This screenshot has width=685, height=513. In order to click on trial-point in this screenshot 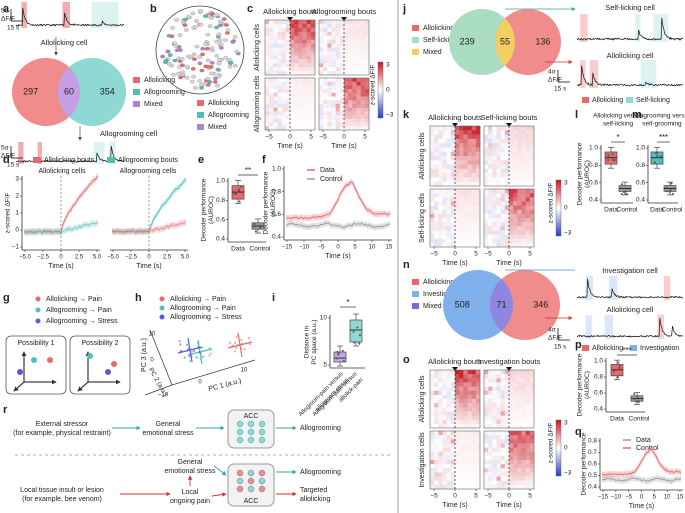, I will do `click(236, 347)`.